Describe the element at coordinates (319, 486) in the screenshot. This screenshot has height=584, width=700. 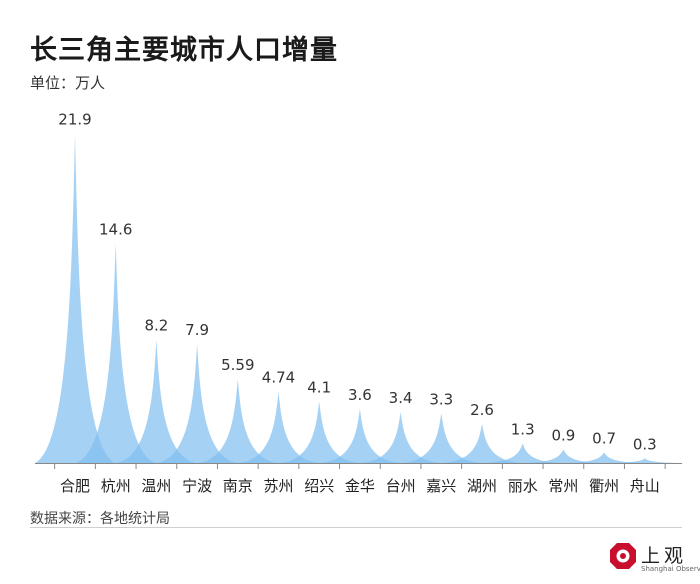
I see `category-label: 绍兴` at that location.